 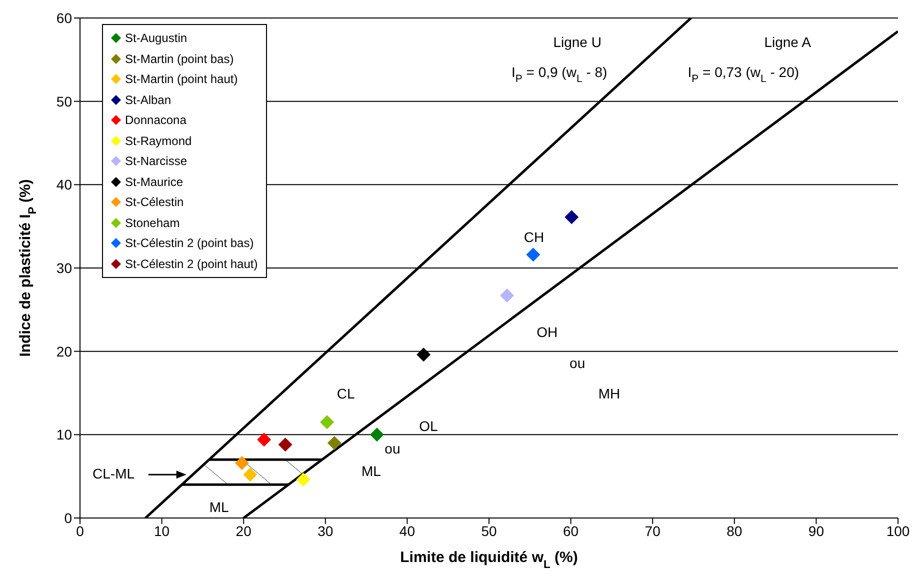 I want to click on x-tick-label: 90, so click(x=816, y=530).